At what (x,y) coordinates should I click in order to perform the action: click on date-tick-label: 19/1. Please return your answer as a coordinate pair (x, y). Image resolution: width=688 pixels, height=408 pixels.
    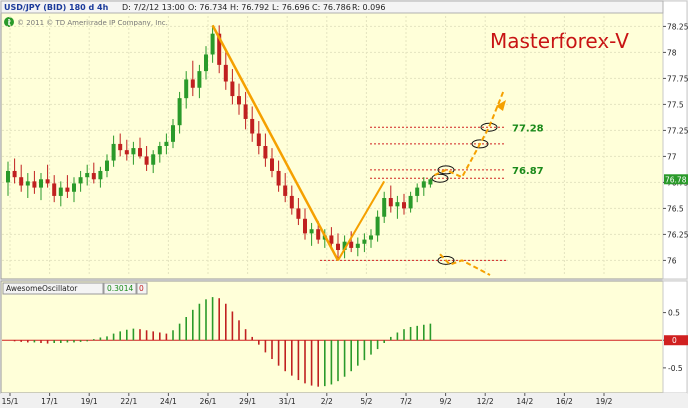
    Looking at the image, I should click on (89, 401).